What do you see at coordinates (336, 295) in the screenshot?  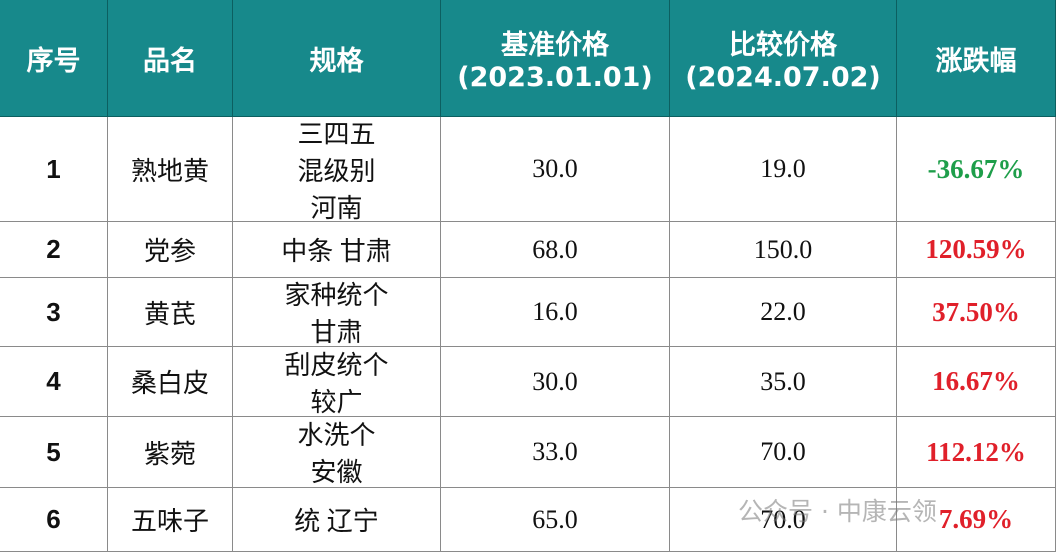 I see `spec-line: 家种统个` at bounding box center [336, 295].